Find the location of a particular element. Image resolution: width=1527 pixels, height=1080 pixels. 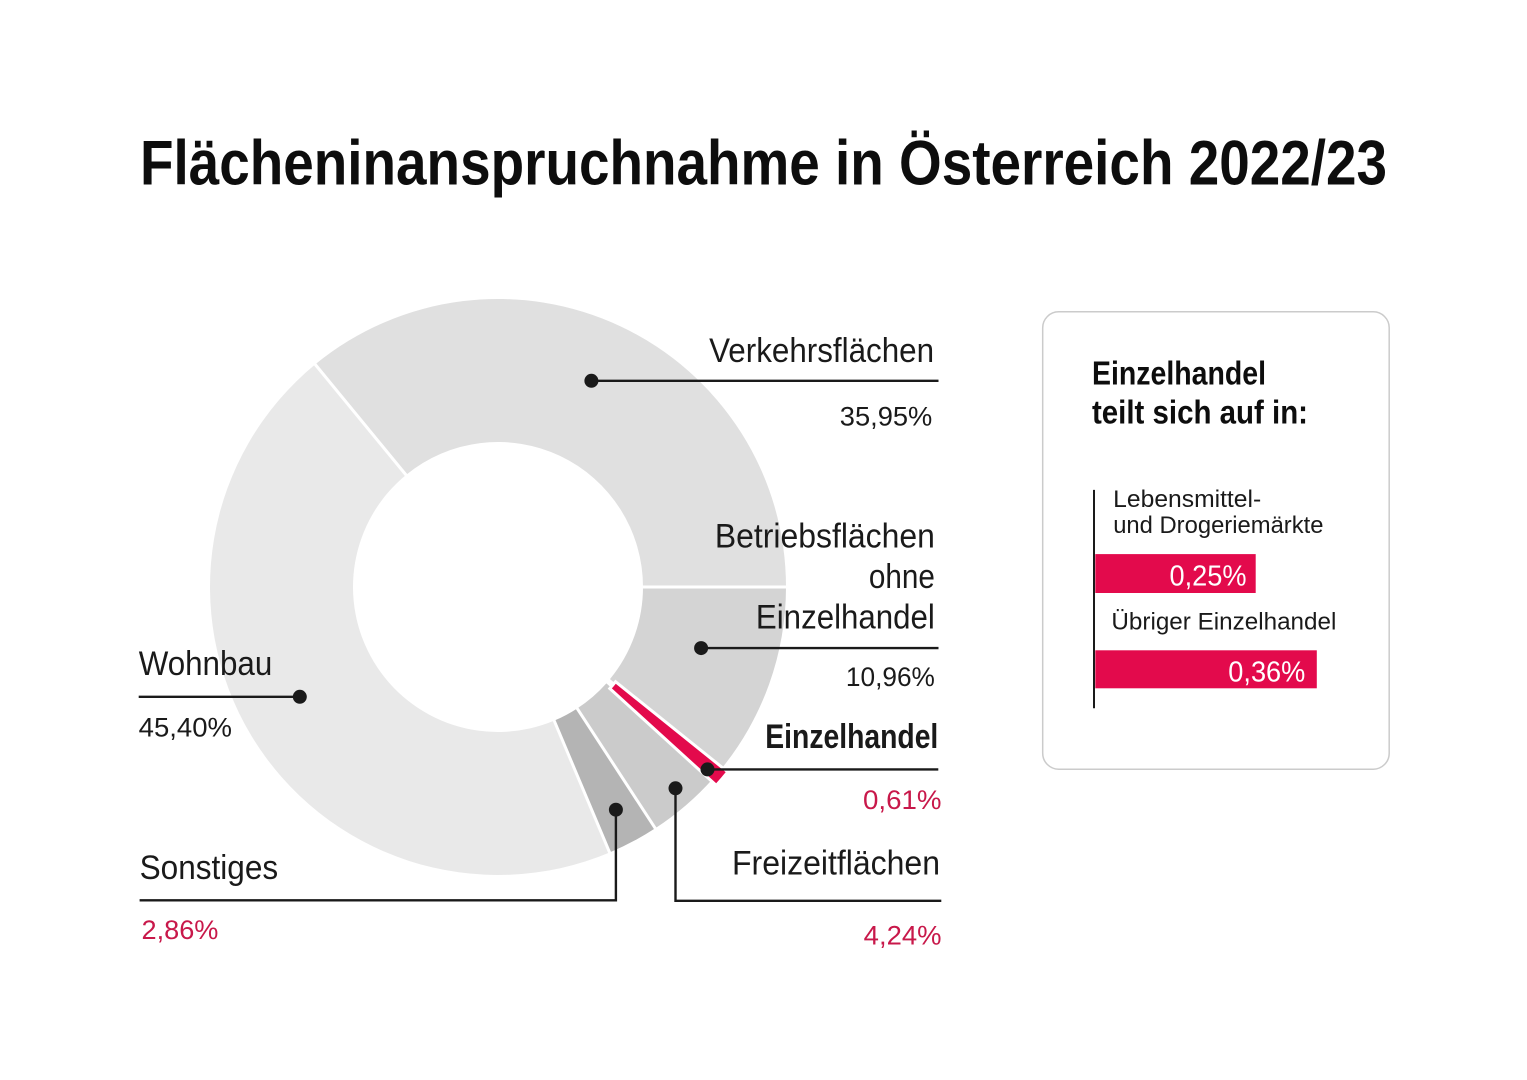

svg-text: 4,24% is located at coordinates (903, 936).